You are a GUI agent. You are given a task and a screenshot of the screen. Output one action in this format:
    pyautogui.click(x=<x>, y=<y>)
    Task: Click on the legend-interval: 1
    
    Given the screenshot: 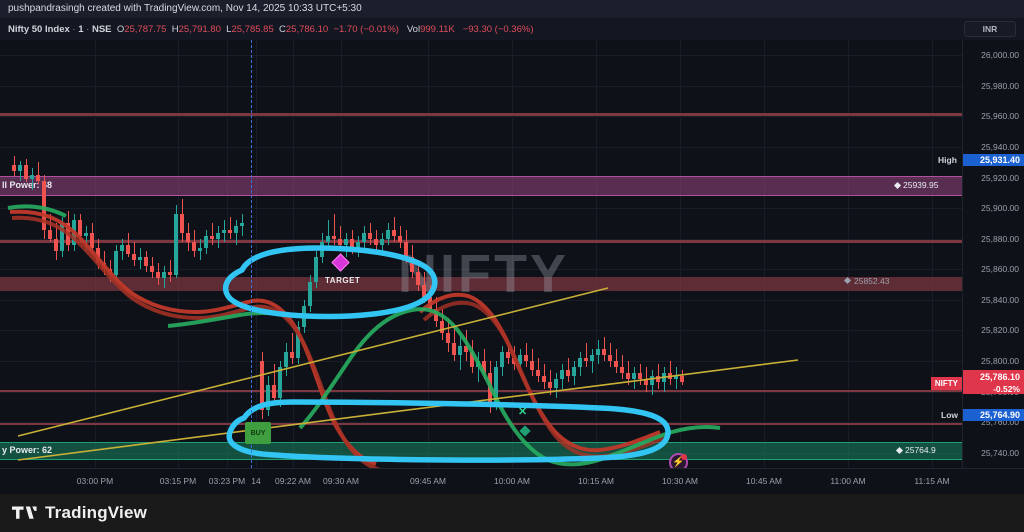 What is the action you would take?
    pyautogui.click(x=81, y=29)
    